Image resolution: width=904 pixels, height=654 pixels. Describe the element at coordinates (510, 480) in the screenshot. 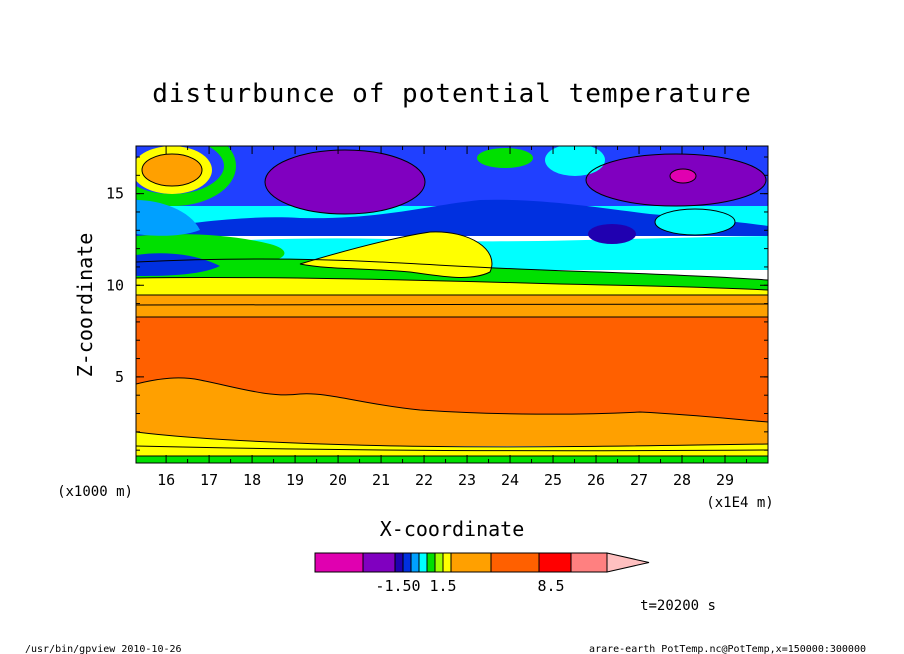

I see `x-tick-label: 24` at that location.